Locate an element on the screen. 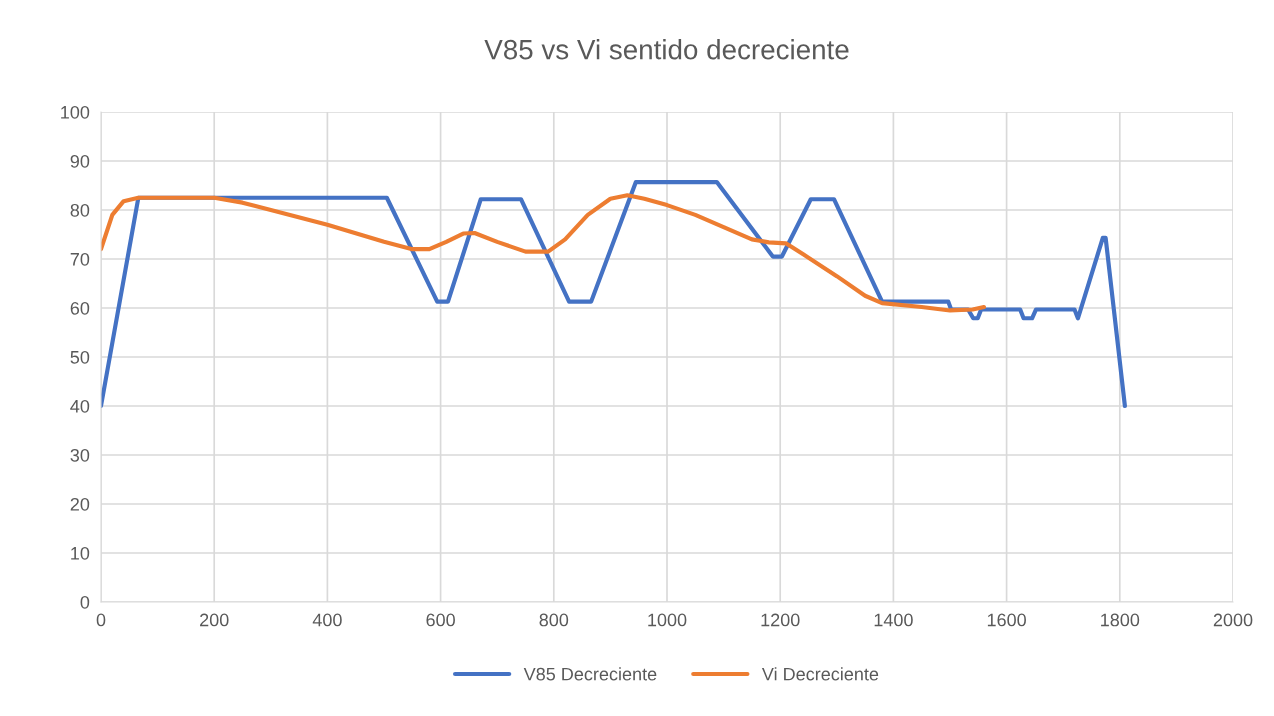 The width and height of the screenshot is (1274, 716). x-tick-label: 400 is located at coordinates (327, 620).